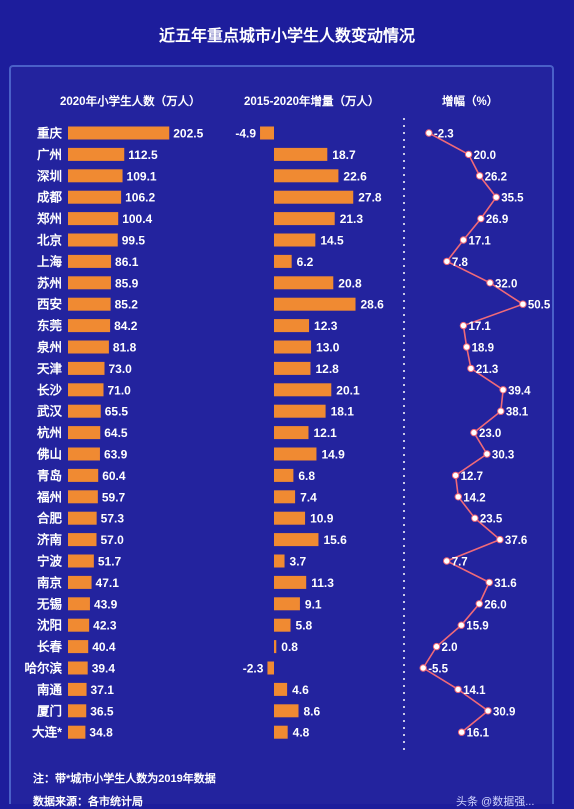  Describe the element at coordinates (495, 605) in the screenshot. I see `growth-value-label: 26.0` at that location.